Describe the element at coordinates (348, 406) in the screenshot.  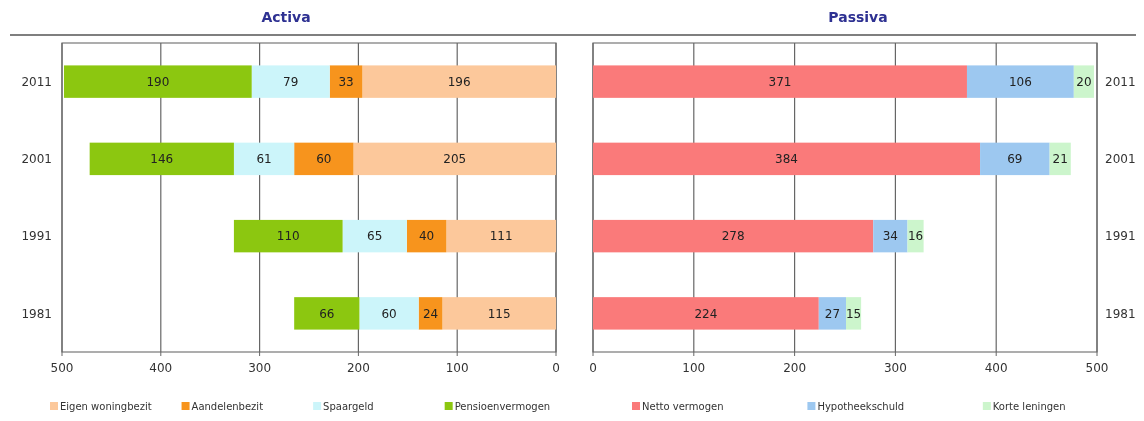
I see `legend-label: Spaargeld` at that location.